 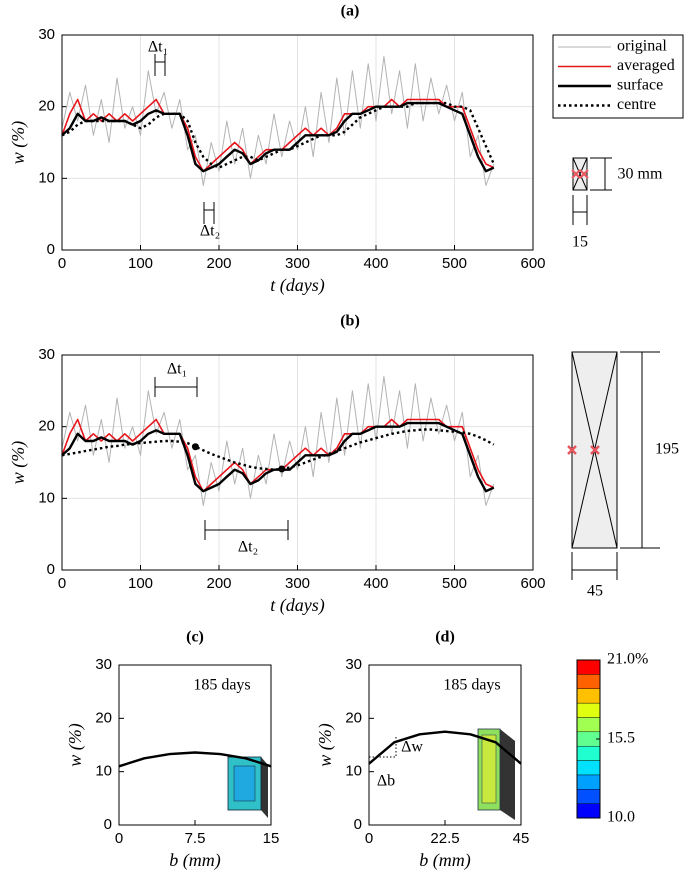 What do you see at coordinates (195, 637) in the screenshot?
I see `chart-title: (c)` at bounding box center [195, 637].